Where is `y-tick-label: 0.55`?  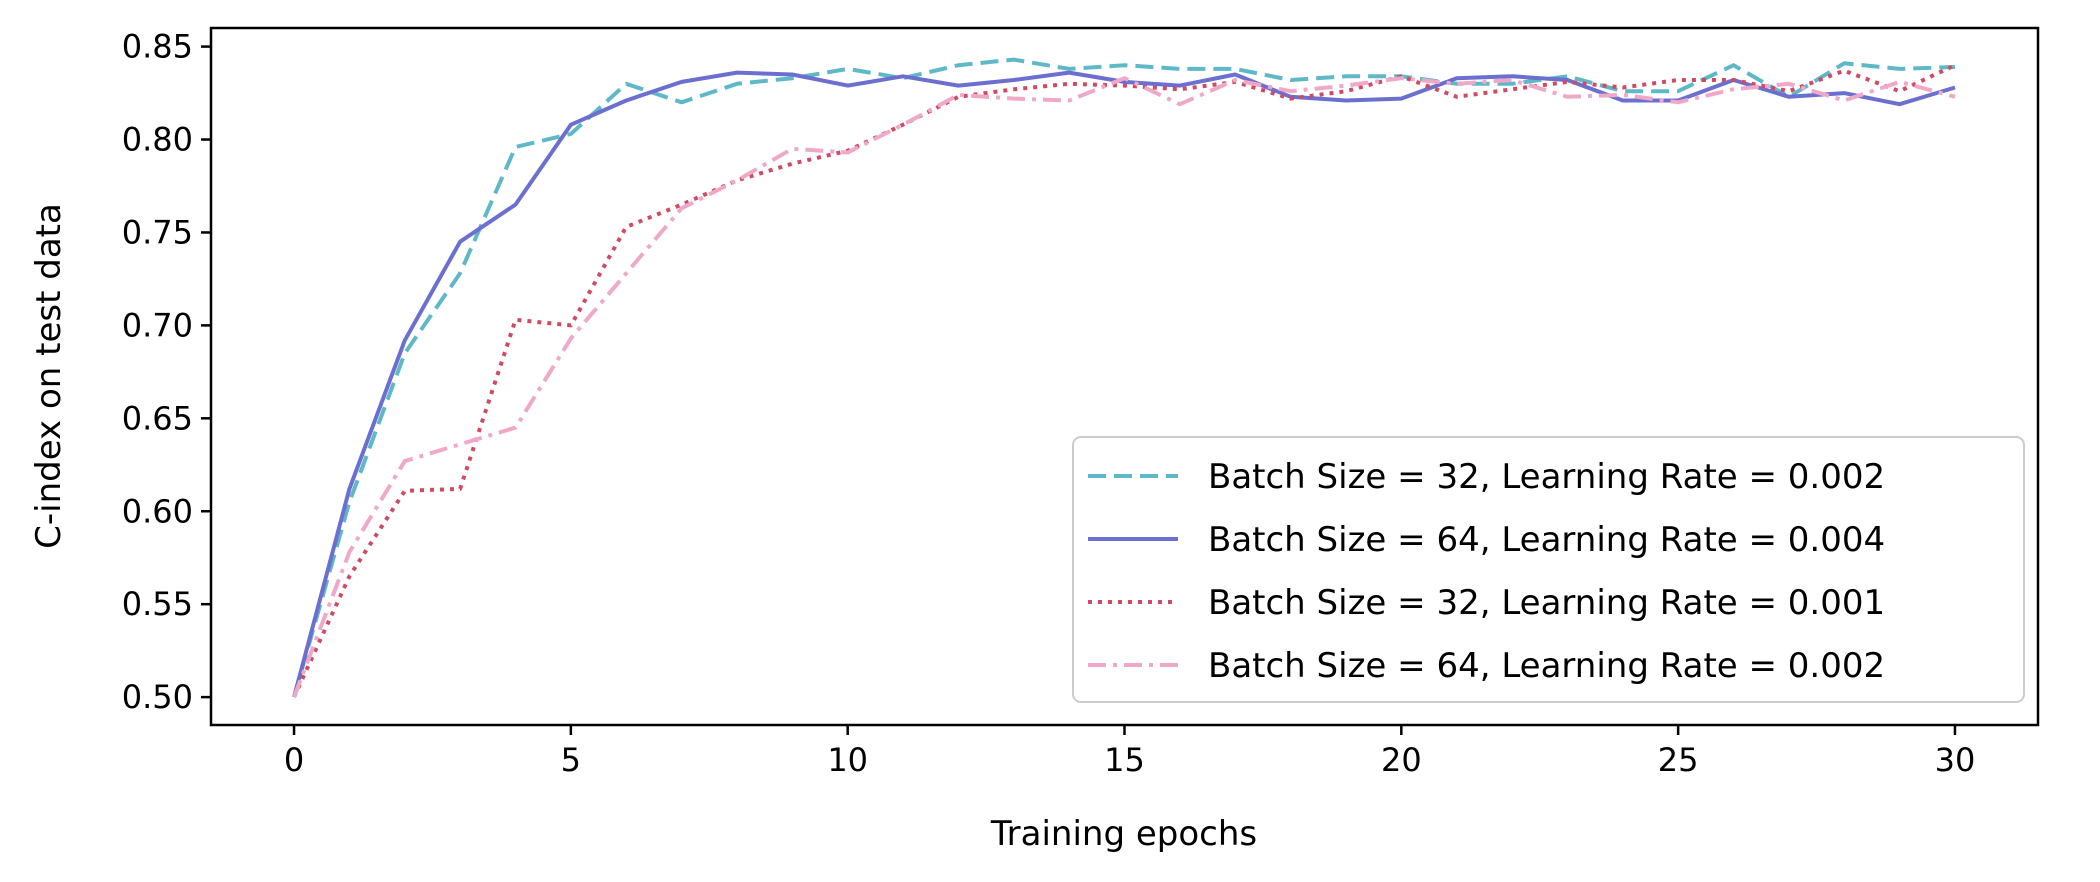 y-tick-label: 0.55 is located at coordinates (157, 604).